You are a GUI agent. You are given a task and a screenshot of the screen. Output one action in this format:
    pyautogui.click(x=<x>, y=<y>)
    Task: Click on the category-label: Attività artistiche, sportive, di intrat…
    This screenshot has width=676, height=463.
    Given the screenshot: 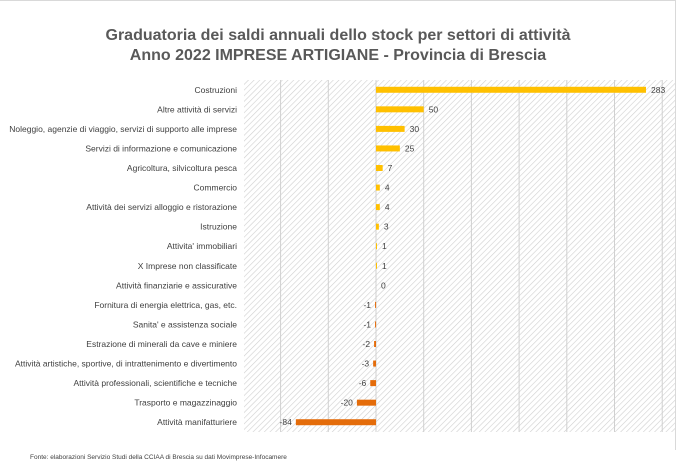 What is the action you would take?
    pyautogui.click(x=126, y=364)
    